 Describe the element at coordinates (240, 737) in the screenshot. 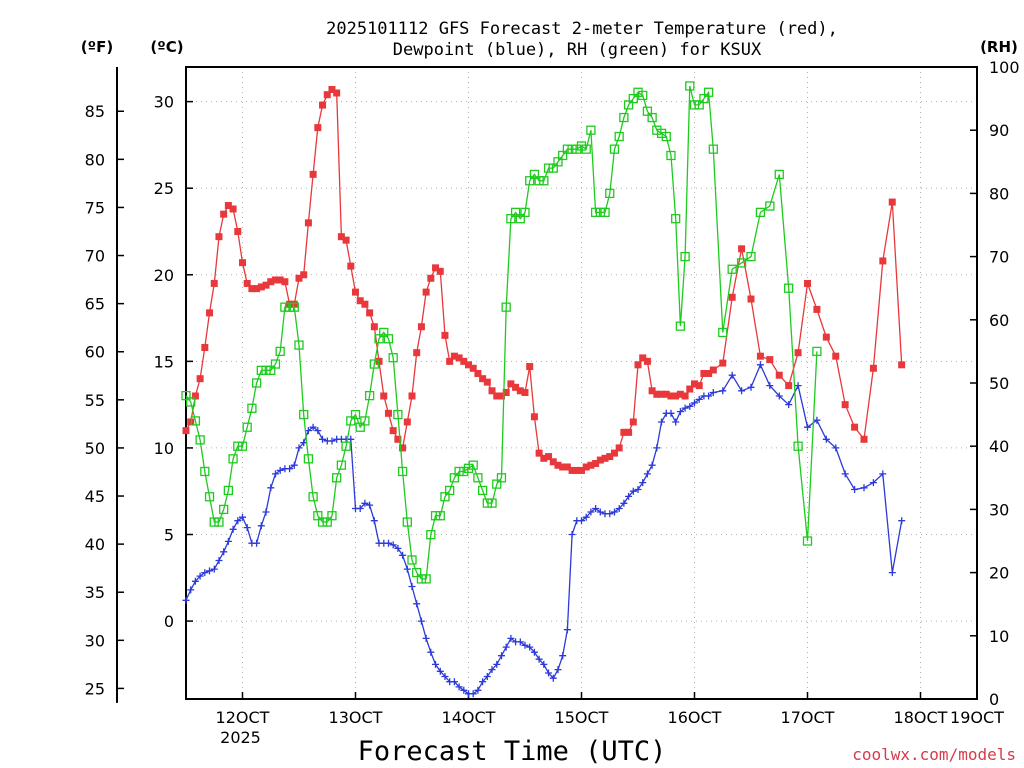

I see `x-tick-sublabel: 2025` at that location.